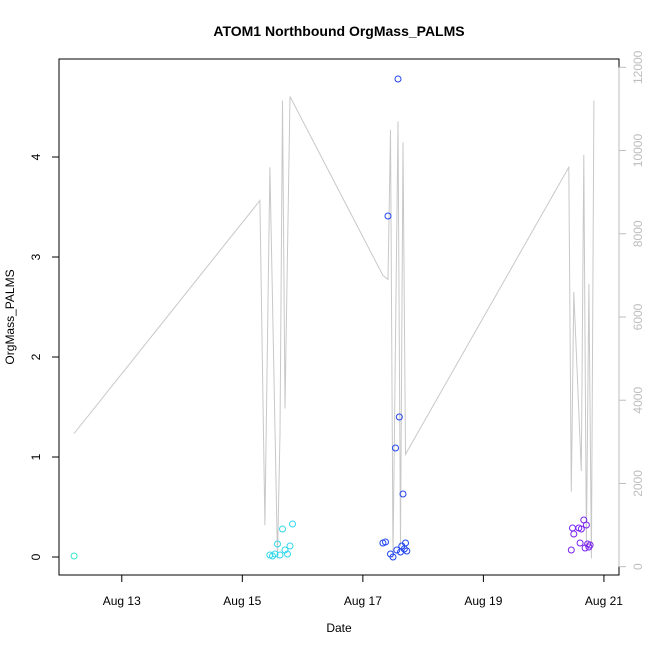 The width and height of the screenshot is (650, 650). I want to click on y-tick-label: 2, so click(36, 356).